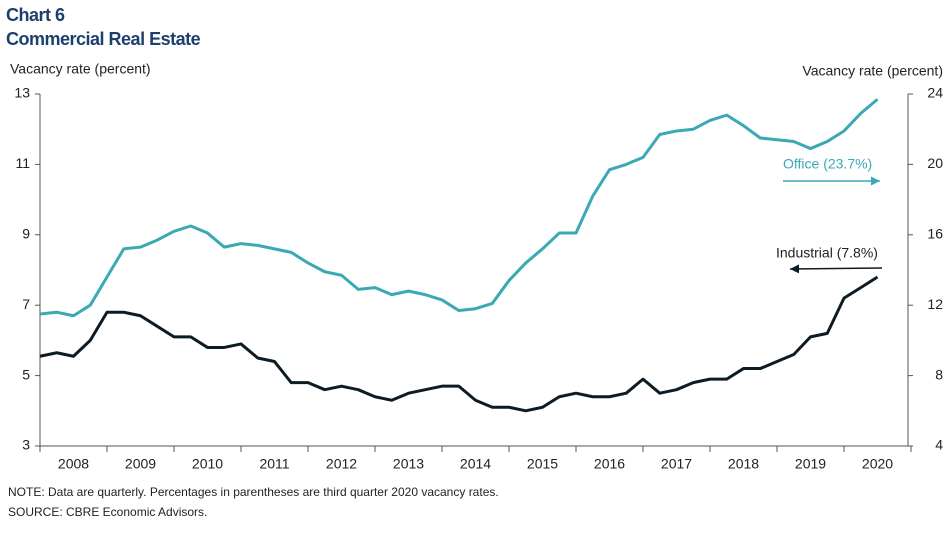 The width and height of the screenshot is (949, 546). Describe the element at coordinates (103, 39) in the screenshot. I see `chart-subtitle: Commercial Real Estate` at that location.